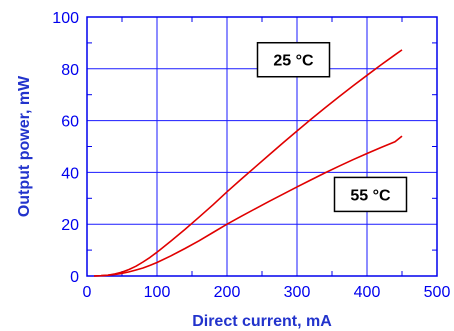 This screenshot has width=454, height=331. Describe the element at coordinates (87, 292) in the screenshot. I see `x-tick-label: 0` at that location.